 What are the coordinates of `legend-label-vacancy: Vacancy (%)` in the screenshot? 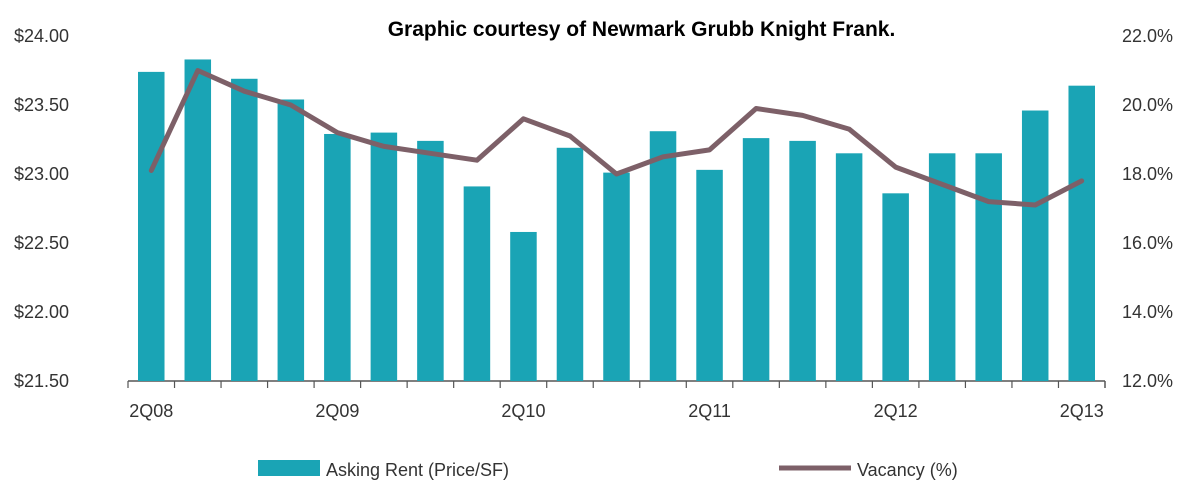 It's located at (907, 470).